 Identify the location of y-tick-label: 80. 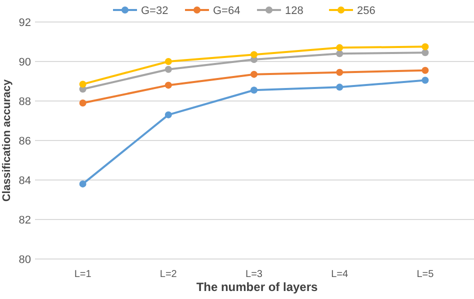
(24, 260).